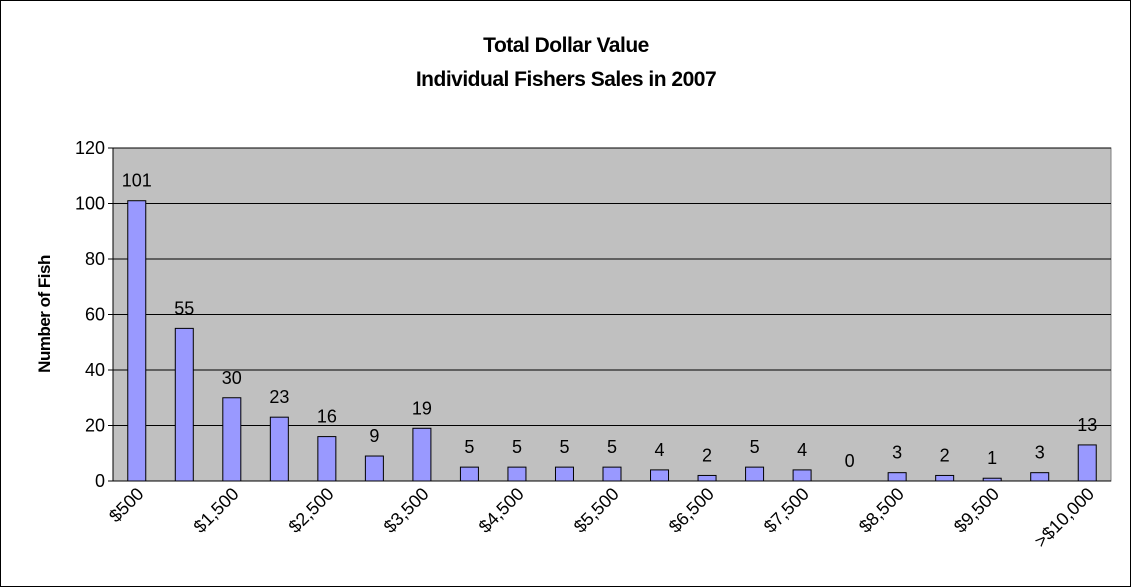 Image resolution: width=1131 pixels, height=587 pixels. Describe the element at coordinates (850, 461) in the screenshot. I see `data-label: 0` at that location.